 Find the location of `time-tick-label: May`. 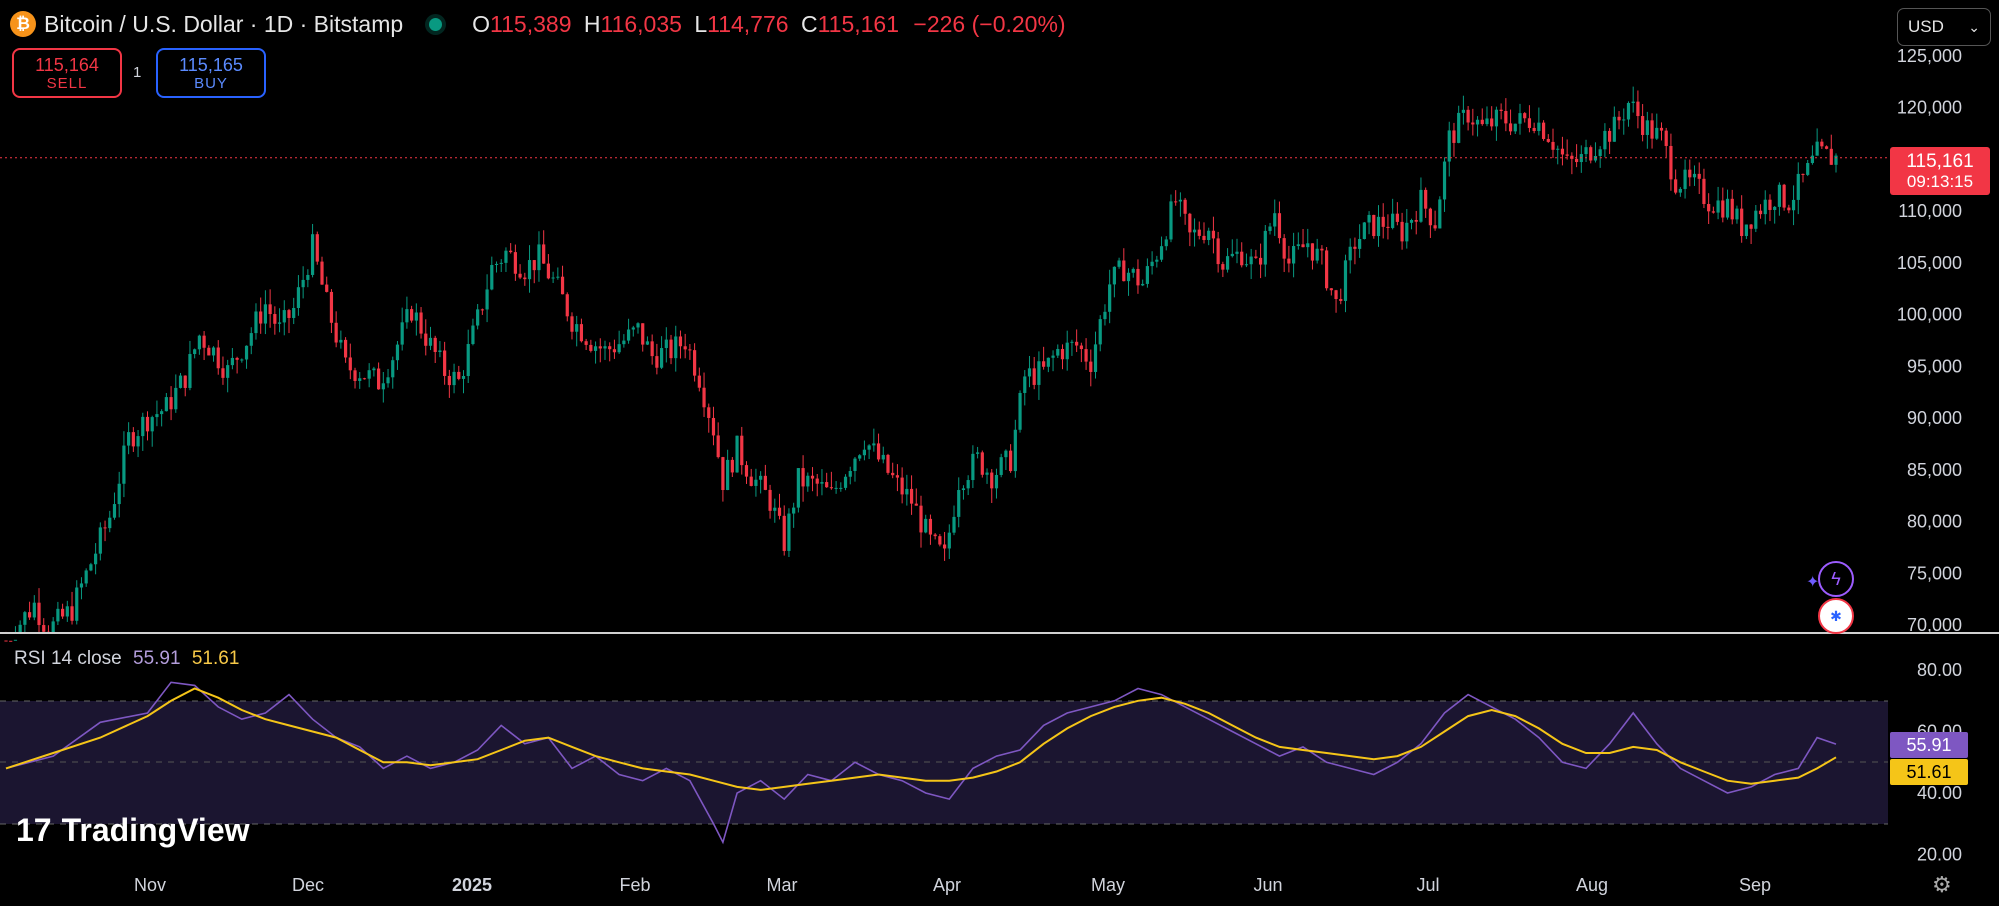

time-tick-label: May is located at coordinates (1108, 885).